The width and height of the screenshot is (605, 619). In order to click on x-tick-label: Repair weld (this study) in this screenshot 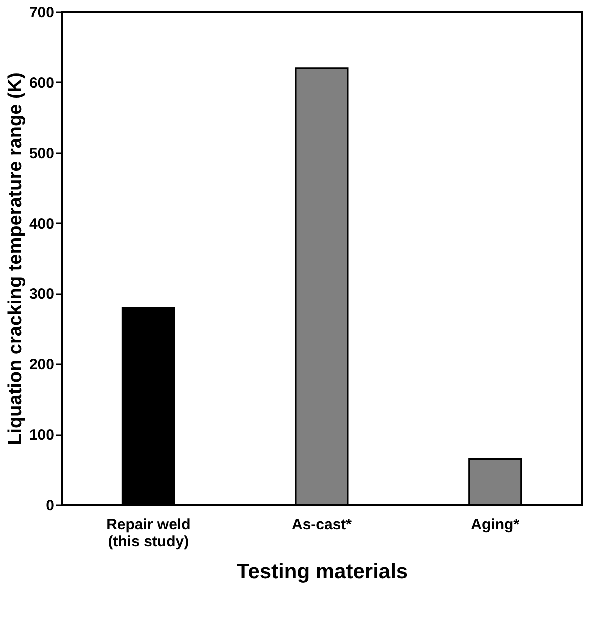, I will do `click(148, 533)`.